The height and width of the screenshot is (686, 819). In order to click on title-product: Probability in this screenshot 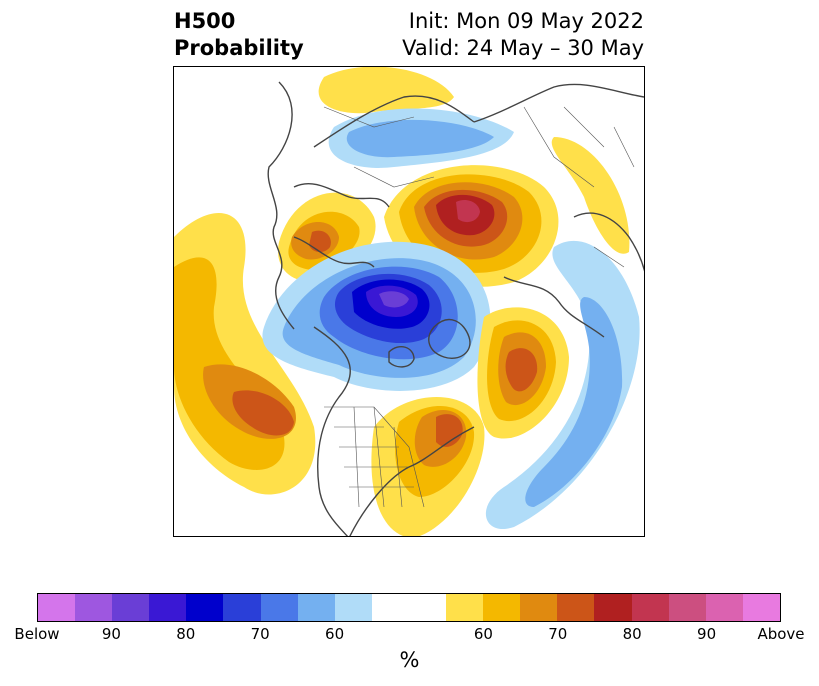, I will do `click(239, 48)`.